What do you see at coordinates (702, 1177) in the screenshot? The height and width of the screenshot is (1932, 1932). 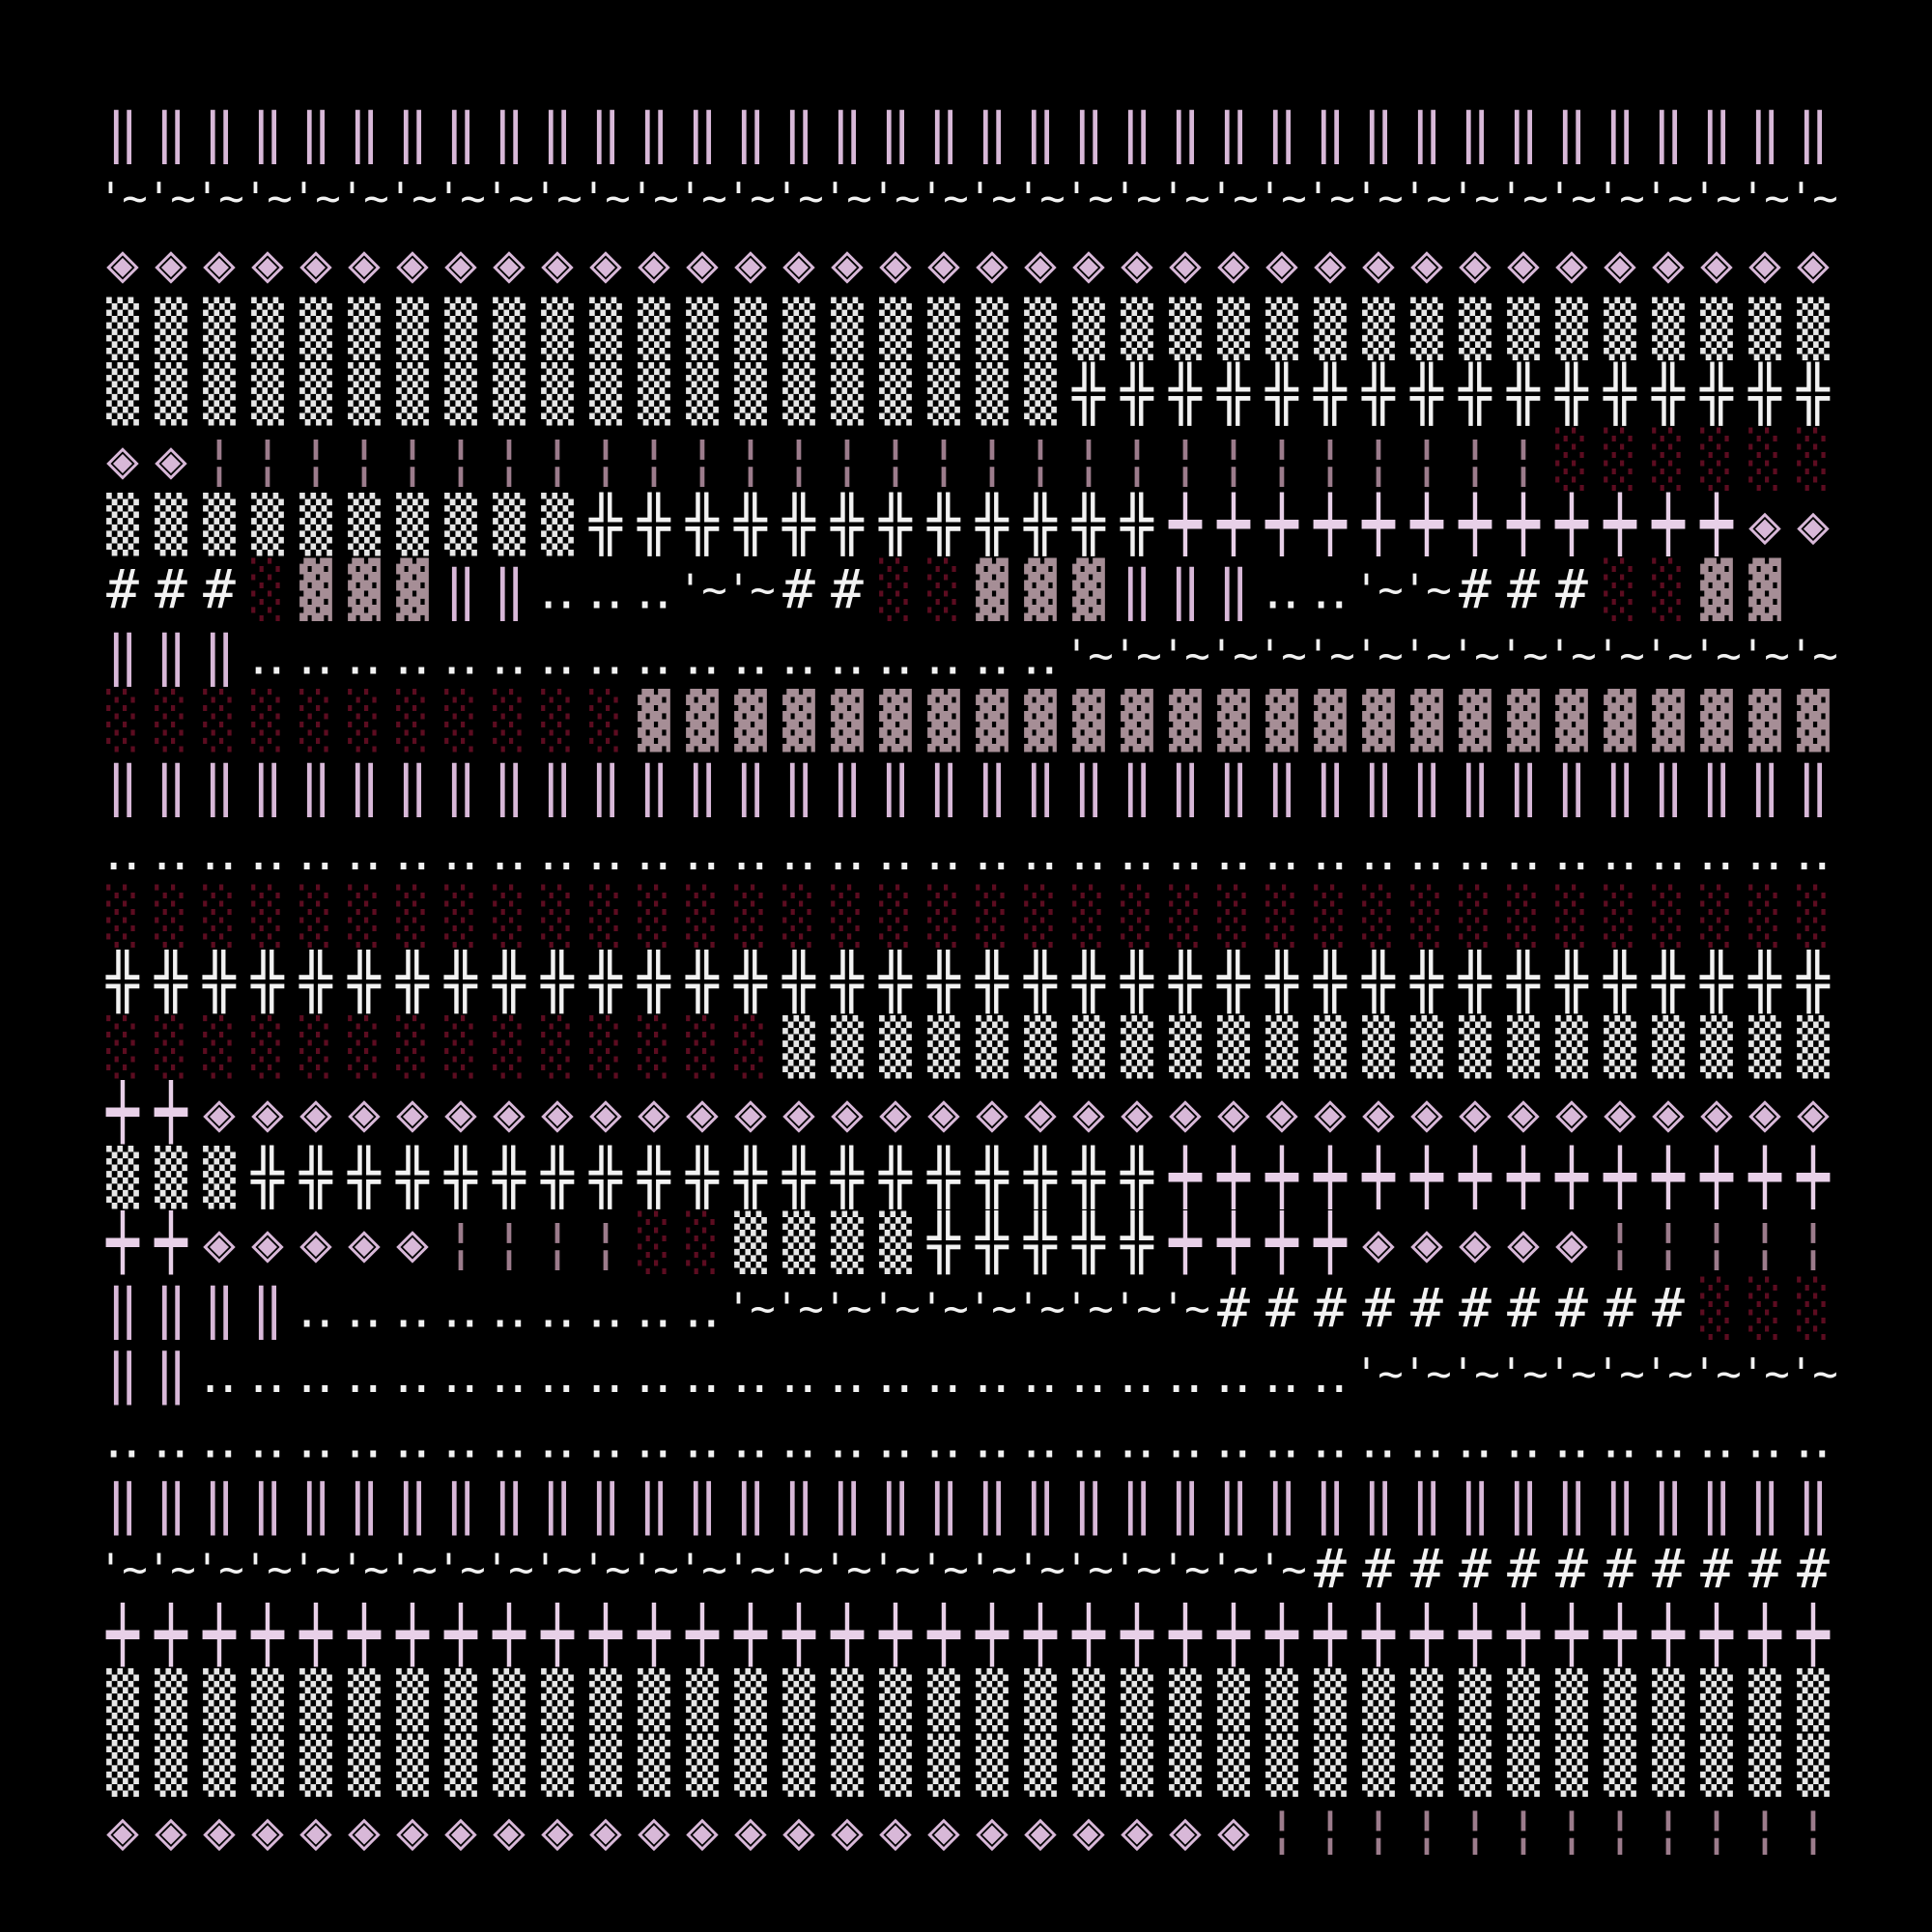 I see `pattern-run: ╬╬╬╬╬╬╬╬╬╬╬╬╬╬╬╬╬╬╬` at bounding box center [702, 1177].